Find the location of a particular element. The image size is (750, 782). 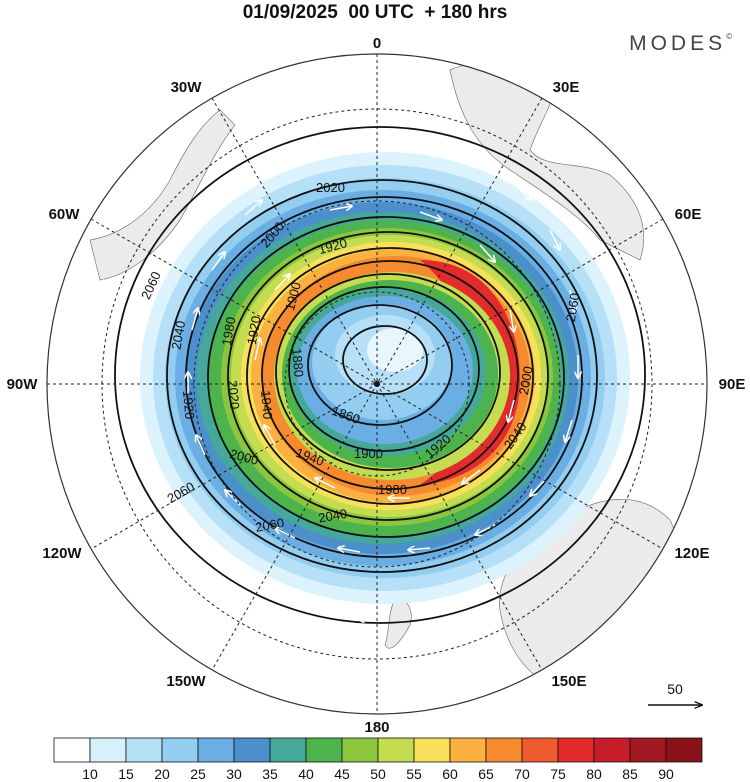

colorbar-tick-label: 70 is located at coordinates (522, 774).